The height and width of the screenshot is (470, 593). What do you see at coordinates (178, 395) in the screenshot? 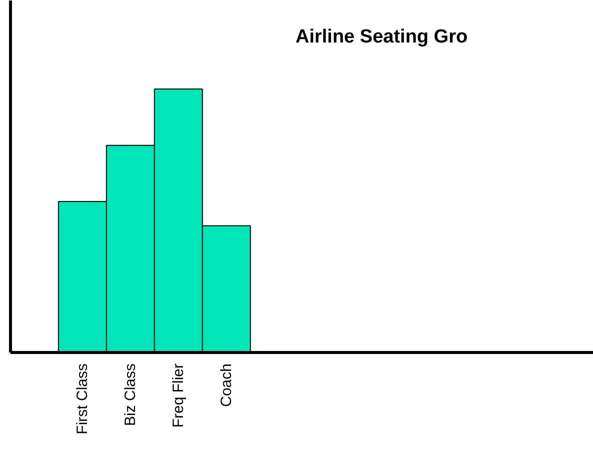
I see `x-tick-label: Freq Flier` at bounding box center [178, 395].